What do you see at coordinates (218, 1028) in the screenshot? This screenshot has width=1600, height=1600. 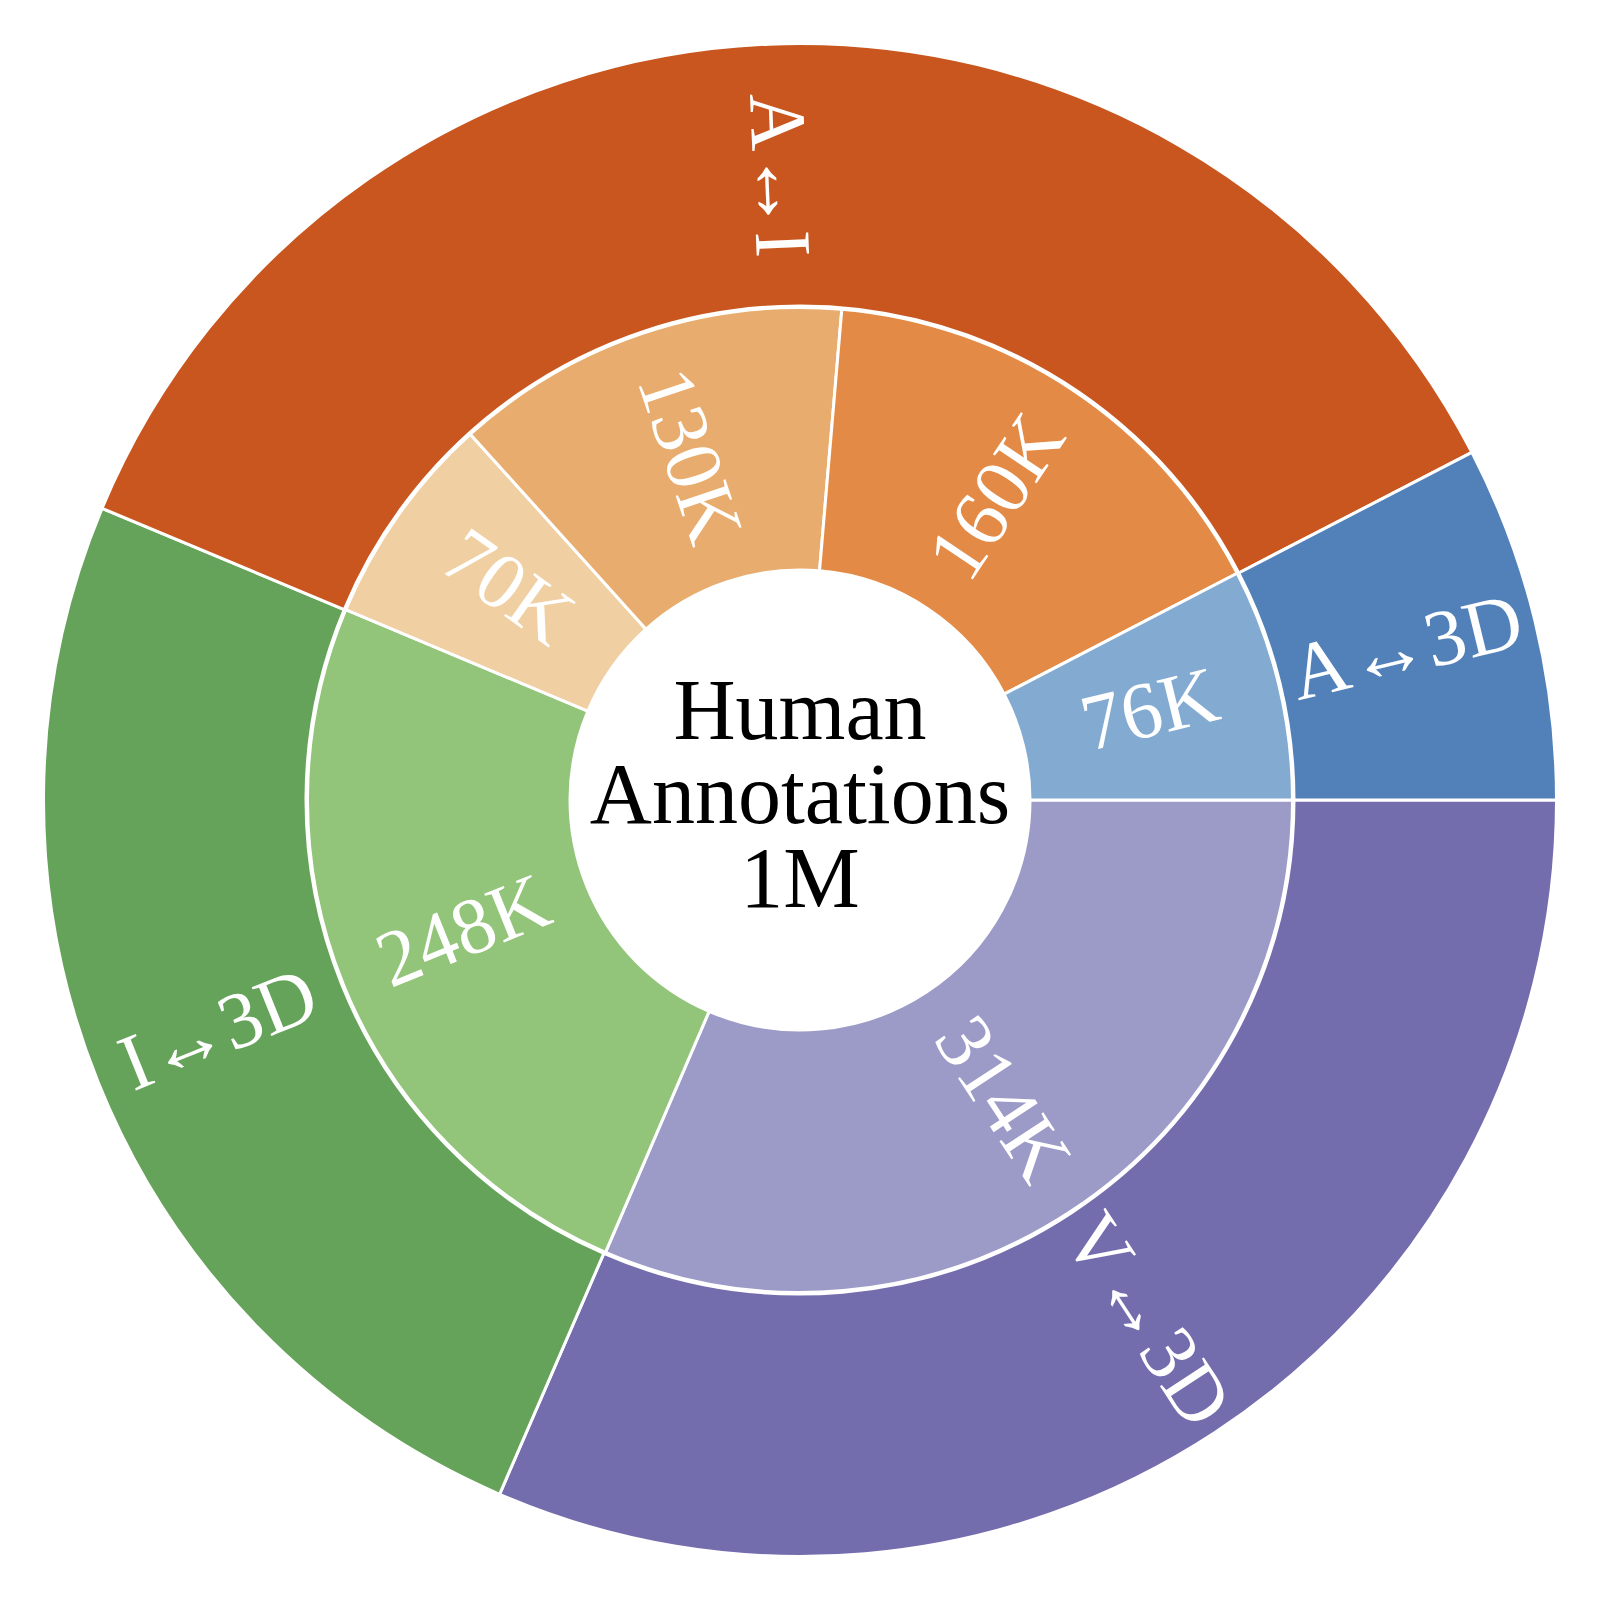 I see `slice-label: I↔3D` at bounding box center [218, 1028].